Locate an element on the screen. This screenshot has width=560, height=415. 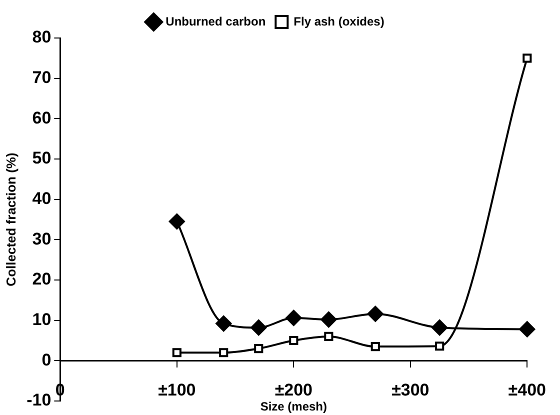
y-tick-label: 10 is located at coordinates (42, 320).